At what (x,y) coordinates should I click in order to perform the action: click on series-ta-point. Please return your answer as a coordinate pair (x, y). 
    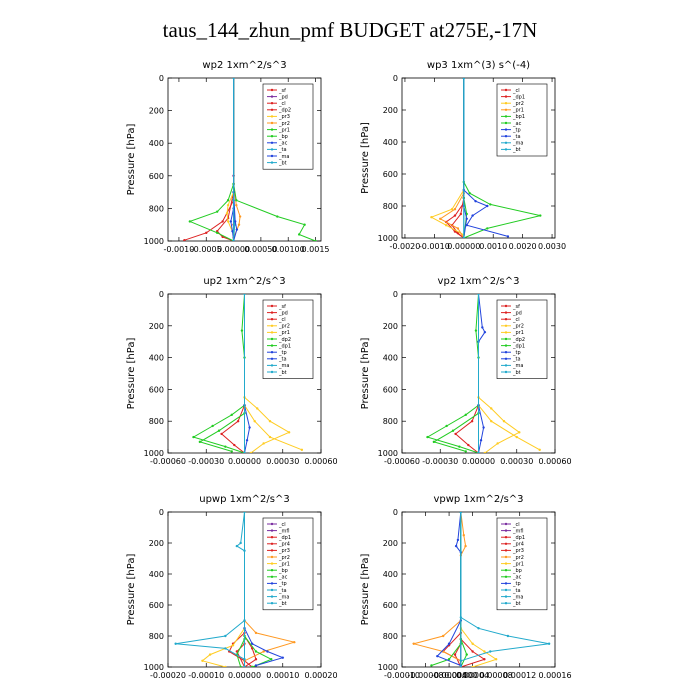
    Looking at the image, I should click on (508, 636).